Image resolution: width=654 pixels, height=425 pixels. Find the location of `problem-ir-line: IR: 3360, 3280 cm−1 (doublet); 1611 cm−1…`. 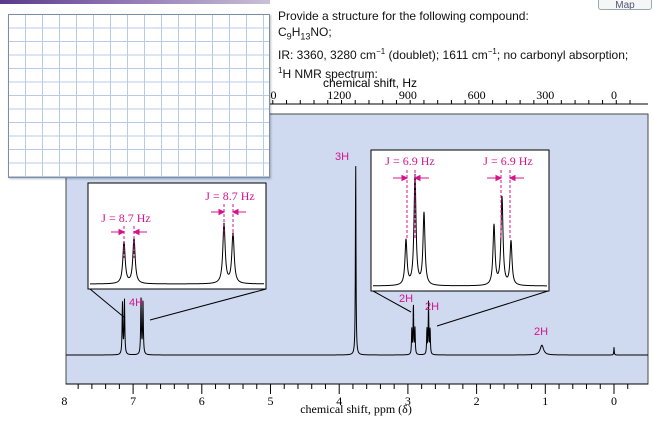

problem-ir-line: IR: 3360, 3280 cm−1 (doublet); 1611 cm−1… is located at coordinates (453, 55).